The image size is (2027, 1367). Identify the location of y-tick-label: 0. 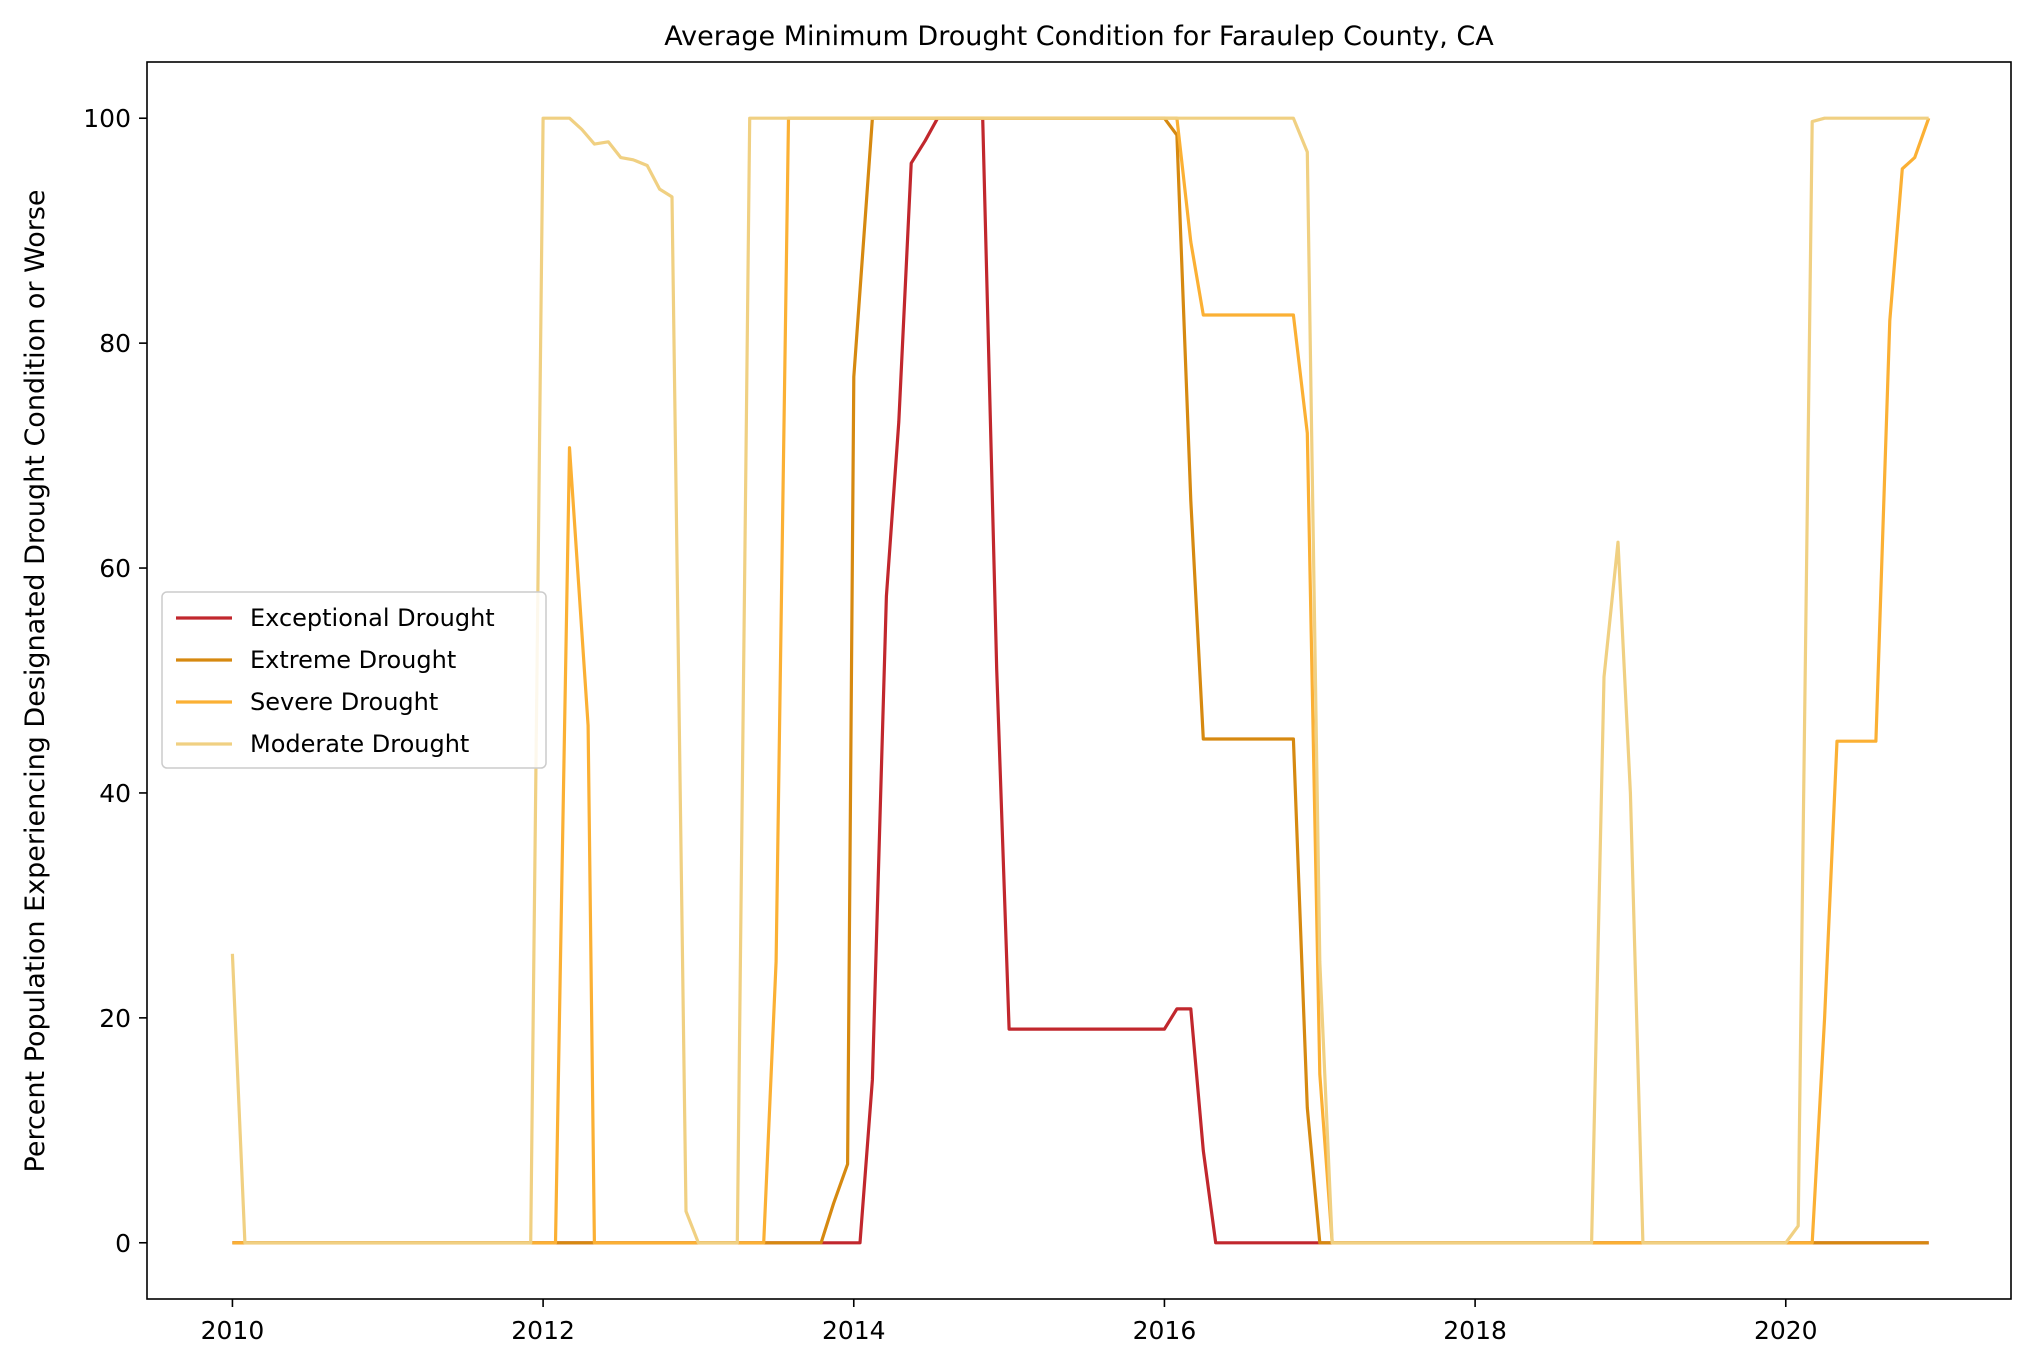
(123, 1243).